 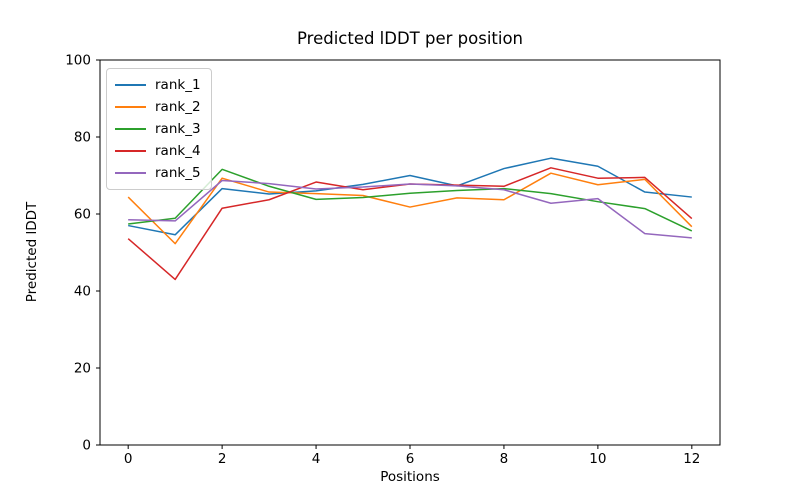 I want to click on y-tick-label: 60, so click(x=82, y=215).